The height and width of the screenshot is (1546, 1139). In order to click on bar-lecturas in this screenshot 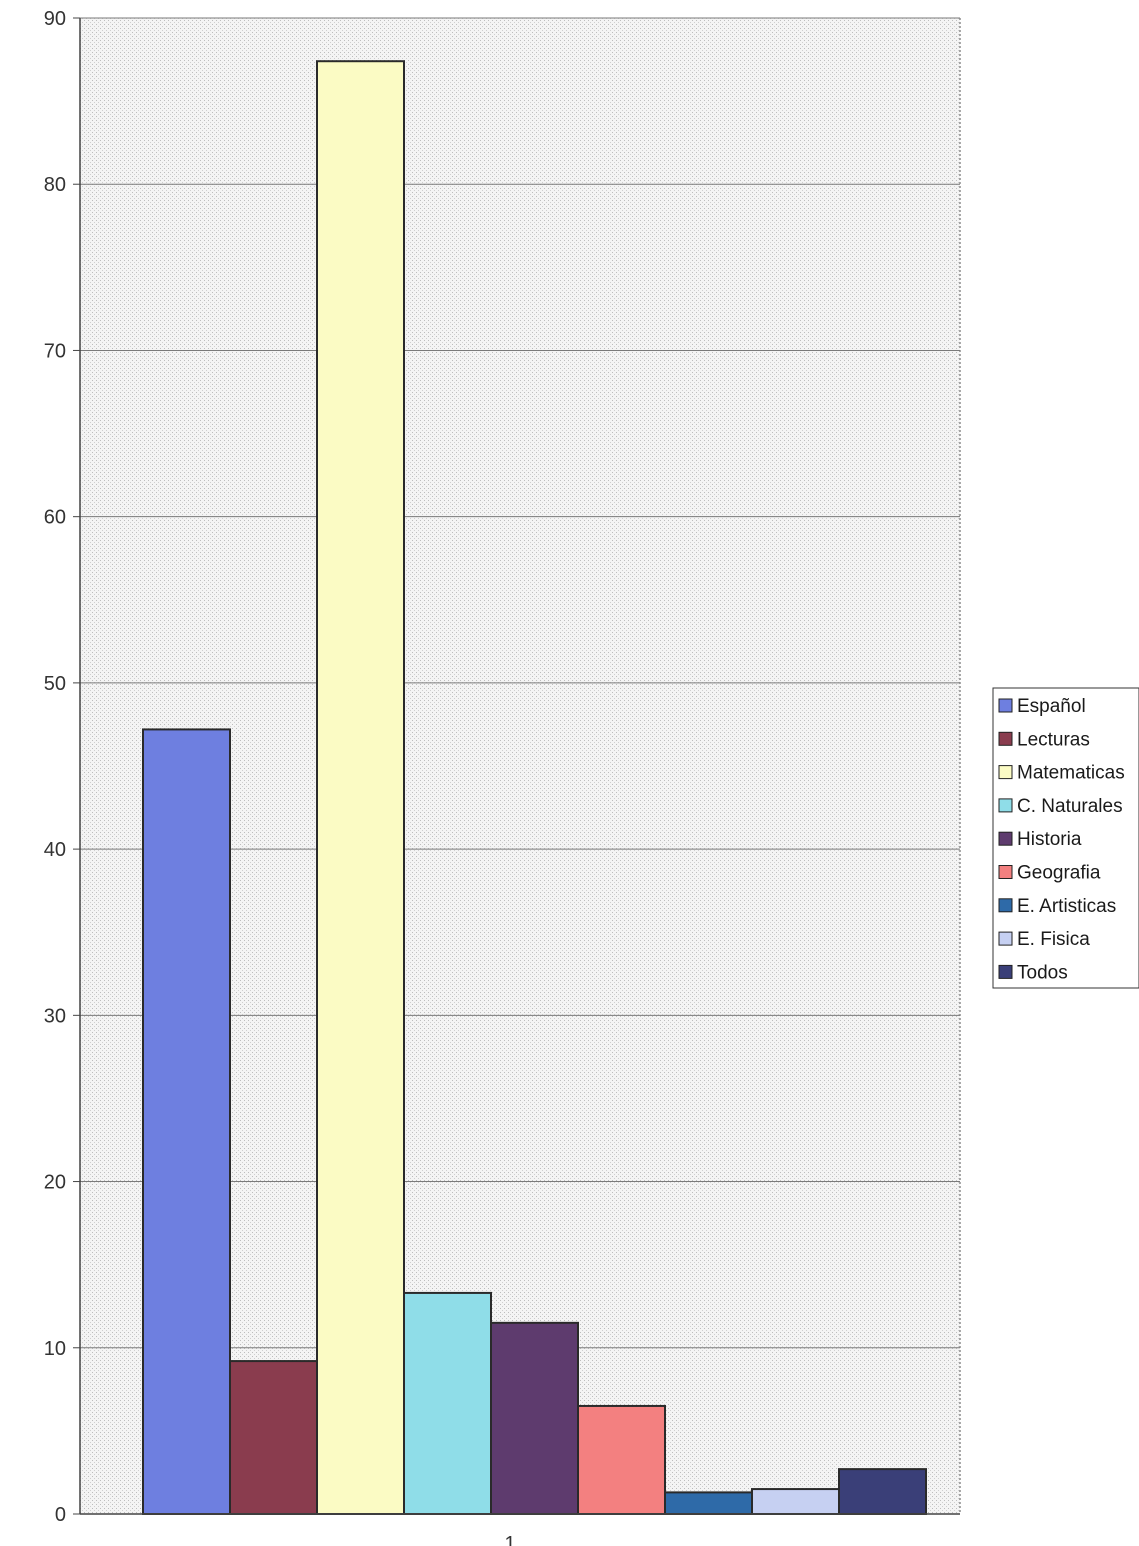, I will do `click(273, 1437)`.